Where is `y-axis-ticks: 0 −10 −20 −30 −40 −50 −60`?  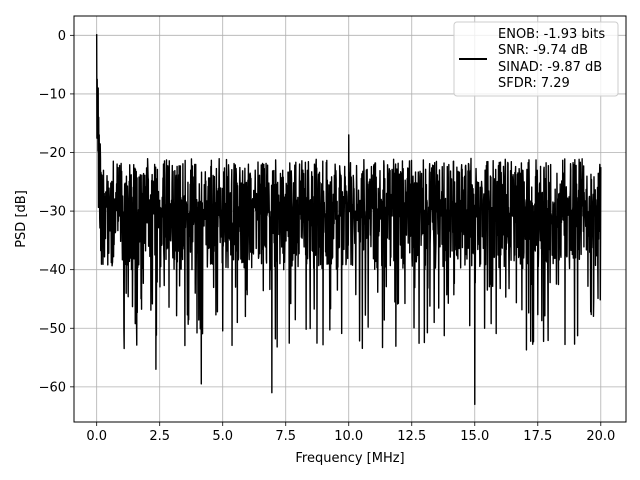 y-axis-ticks: 0 −10 −20 −30 −40 −50 −60 is located at coordinates (56, 212).